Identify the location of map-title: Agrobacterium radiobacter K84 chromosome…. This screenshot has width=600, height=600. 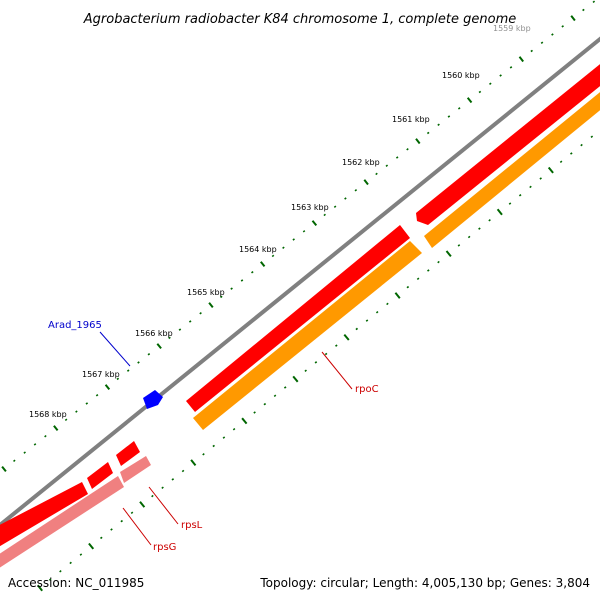
(299, 19).